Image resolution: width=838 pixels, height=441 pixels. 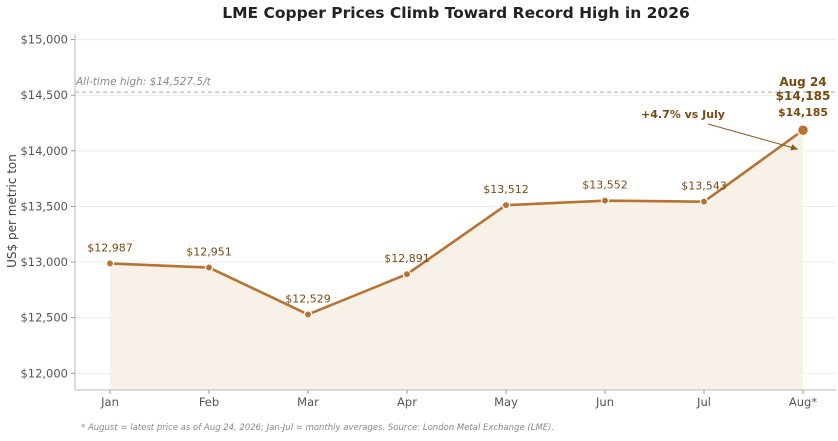 I want to click on annotation-arrow, so click(x=753, y=136).